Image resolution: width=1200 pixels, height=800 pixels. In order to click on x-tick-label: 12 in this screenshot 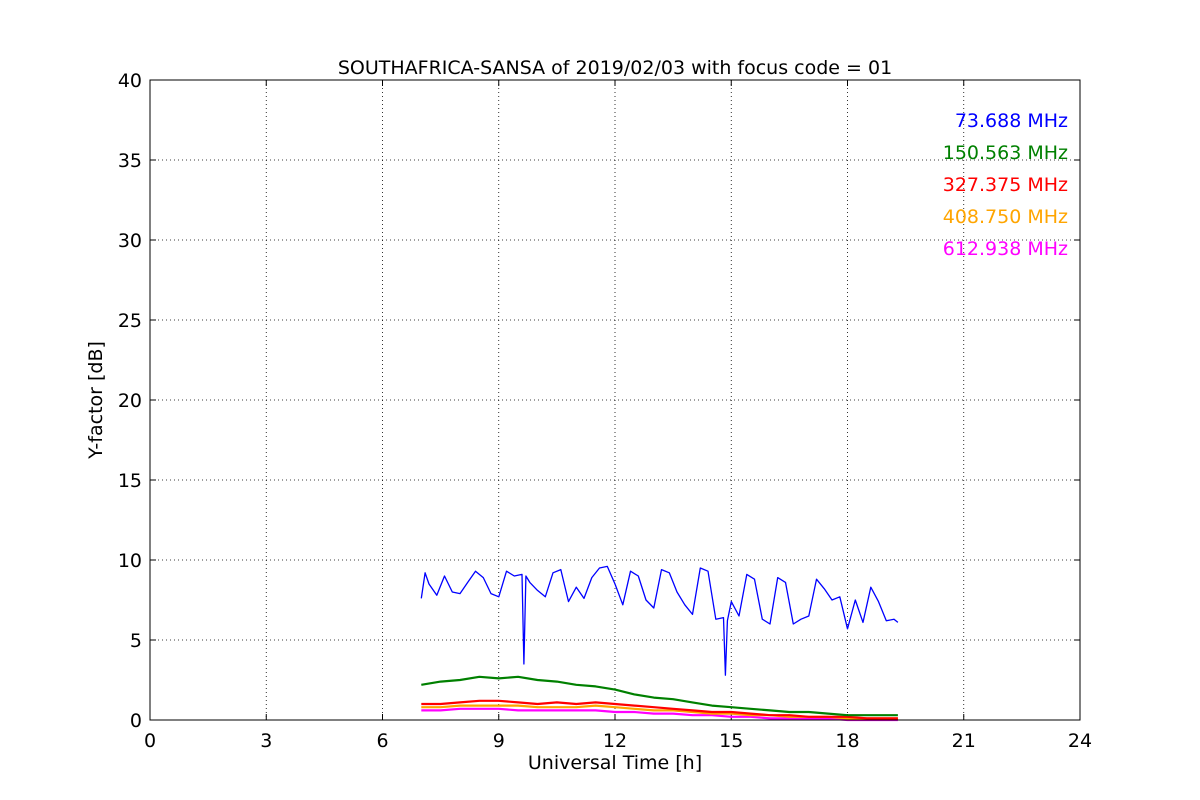, I will do `click(615, 741)`.